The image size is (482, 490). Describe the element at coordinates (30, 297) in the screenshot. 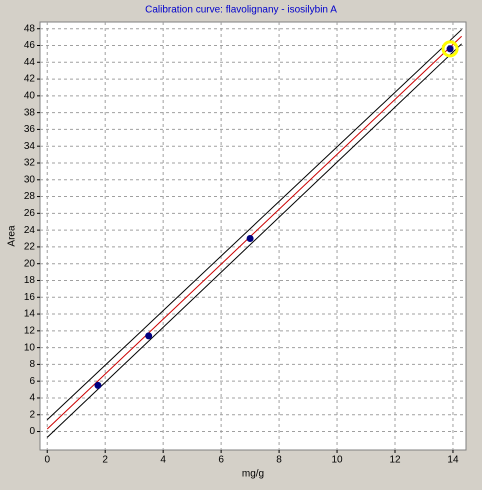

I see `y-tick-label: 16` at that location.